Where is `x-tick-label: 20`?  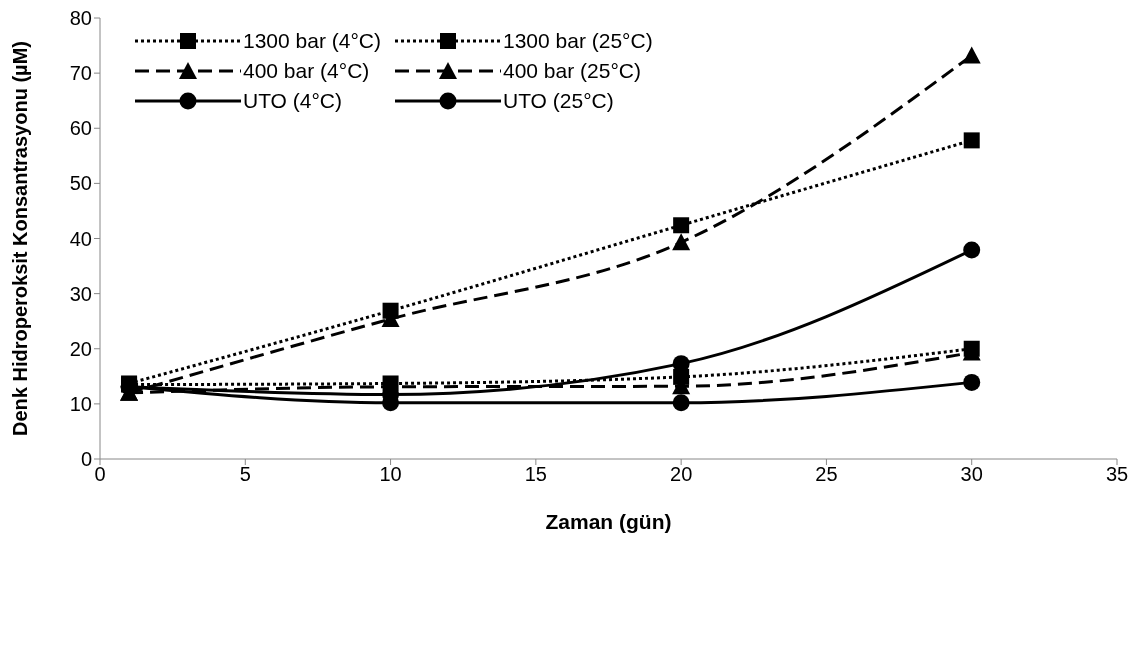 x-tick-label: 20 is located at coordinates (681, 474).